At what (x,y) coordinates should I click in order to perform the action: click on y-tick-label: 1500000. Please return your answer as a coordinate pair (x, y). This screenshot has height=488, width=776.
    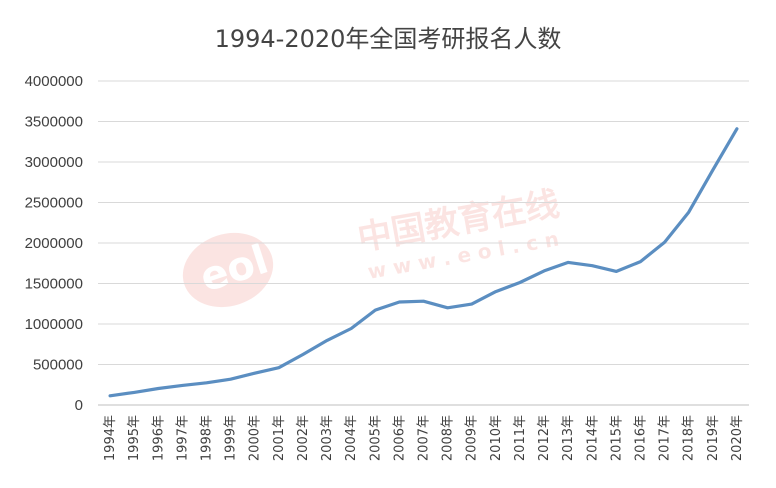
    Looking at the image, I should click on (54, 284).